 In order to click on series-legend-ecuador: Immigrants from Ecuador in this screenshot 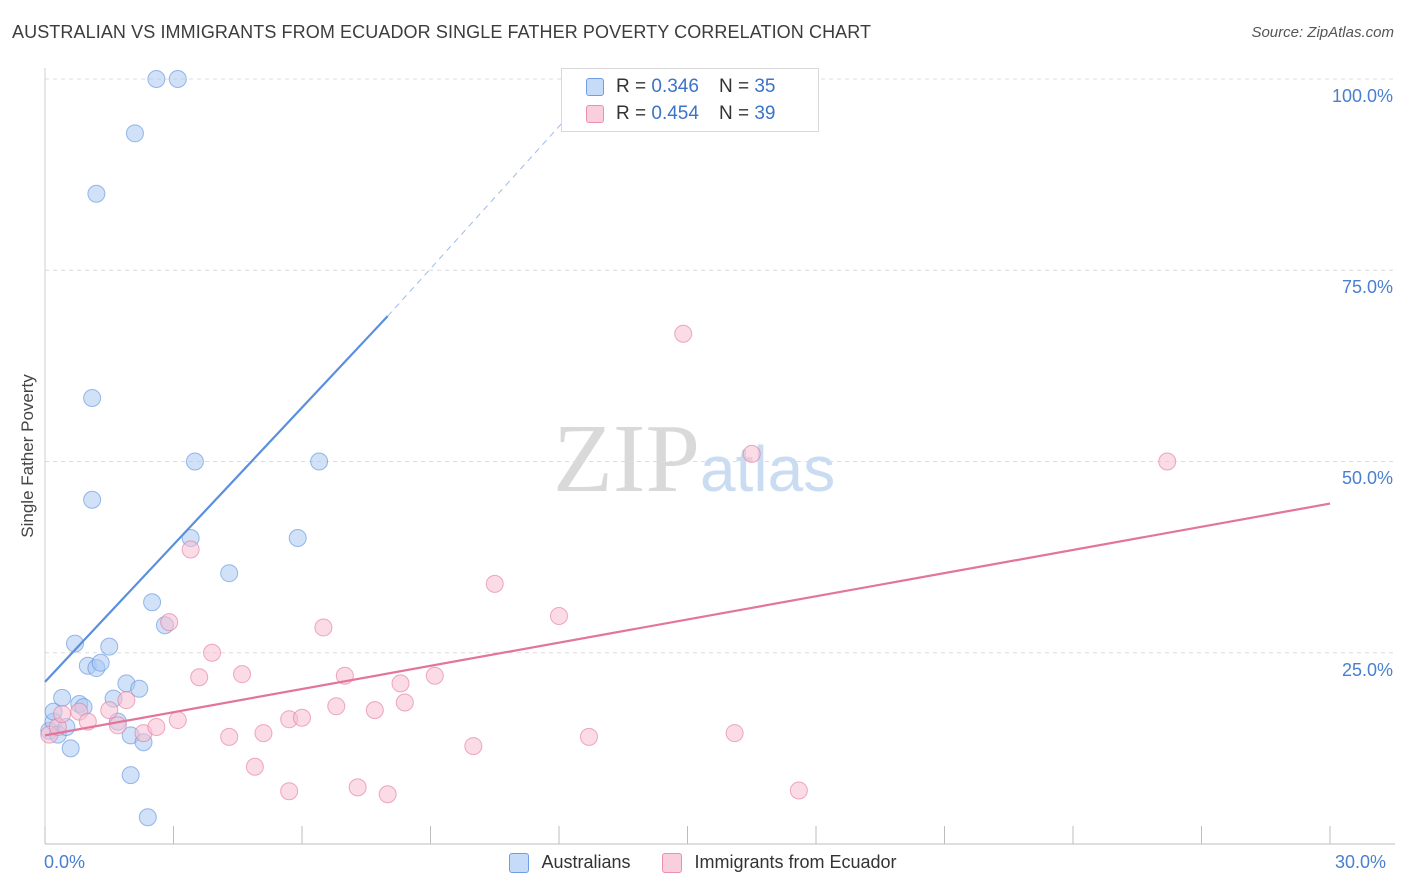, I will do `click(779, 862)`.